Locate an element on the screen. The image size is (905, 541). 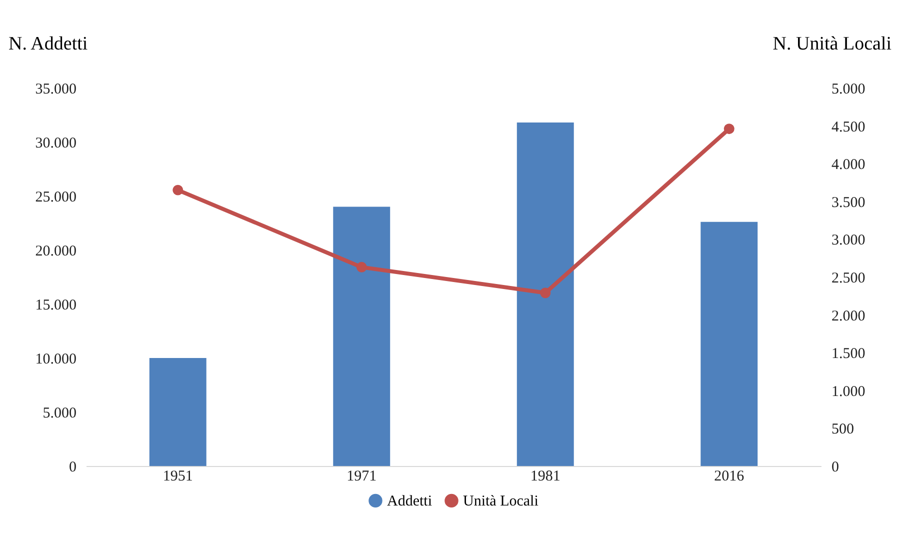
y2-tick-label: 4.000 is located at coordinates (849, 165).